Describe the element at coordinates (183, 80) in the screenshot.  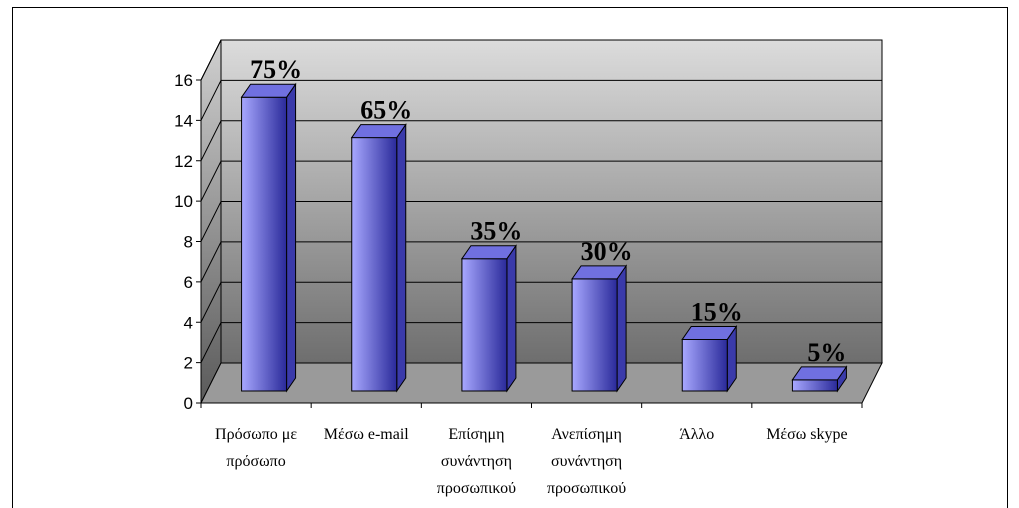
I see `y-tick-label: 16` at that location.